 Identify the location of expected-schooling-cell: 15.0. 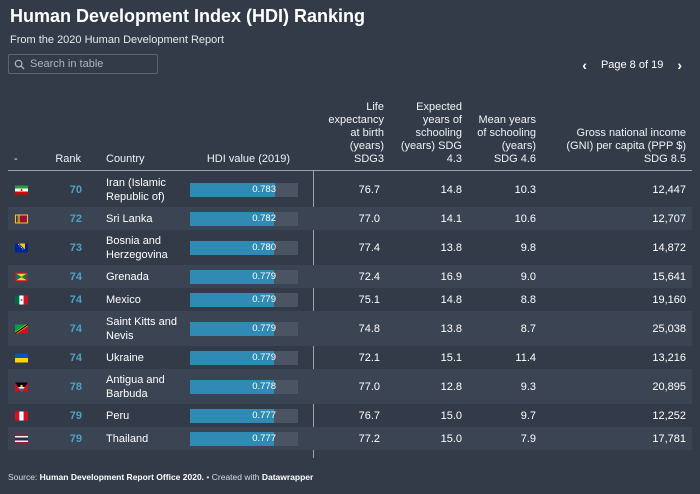
(451, 438).